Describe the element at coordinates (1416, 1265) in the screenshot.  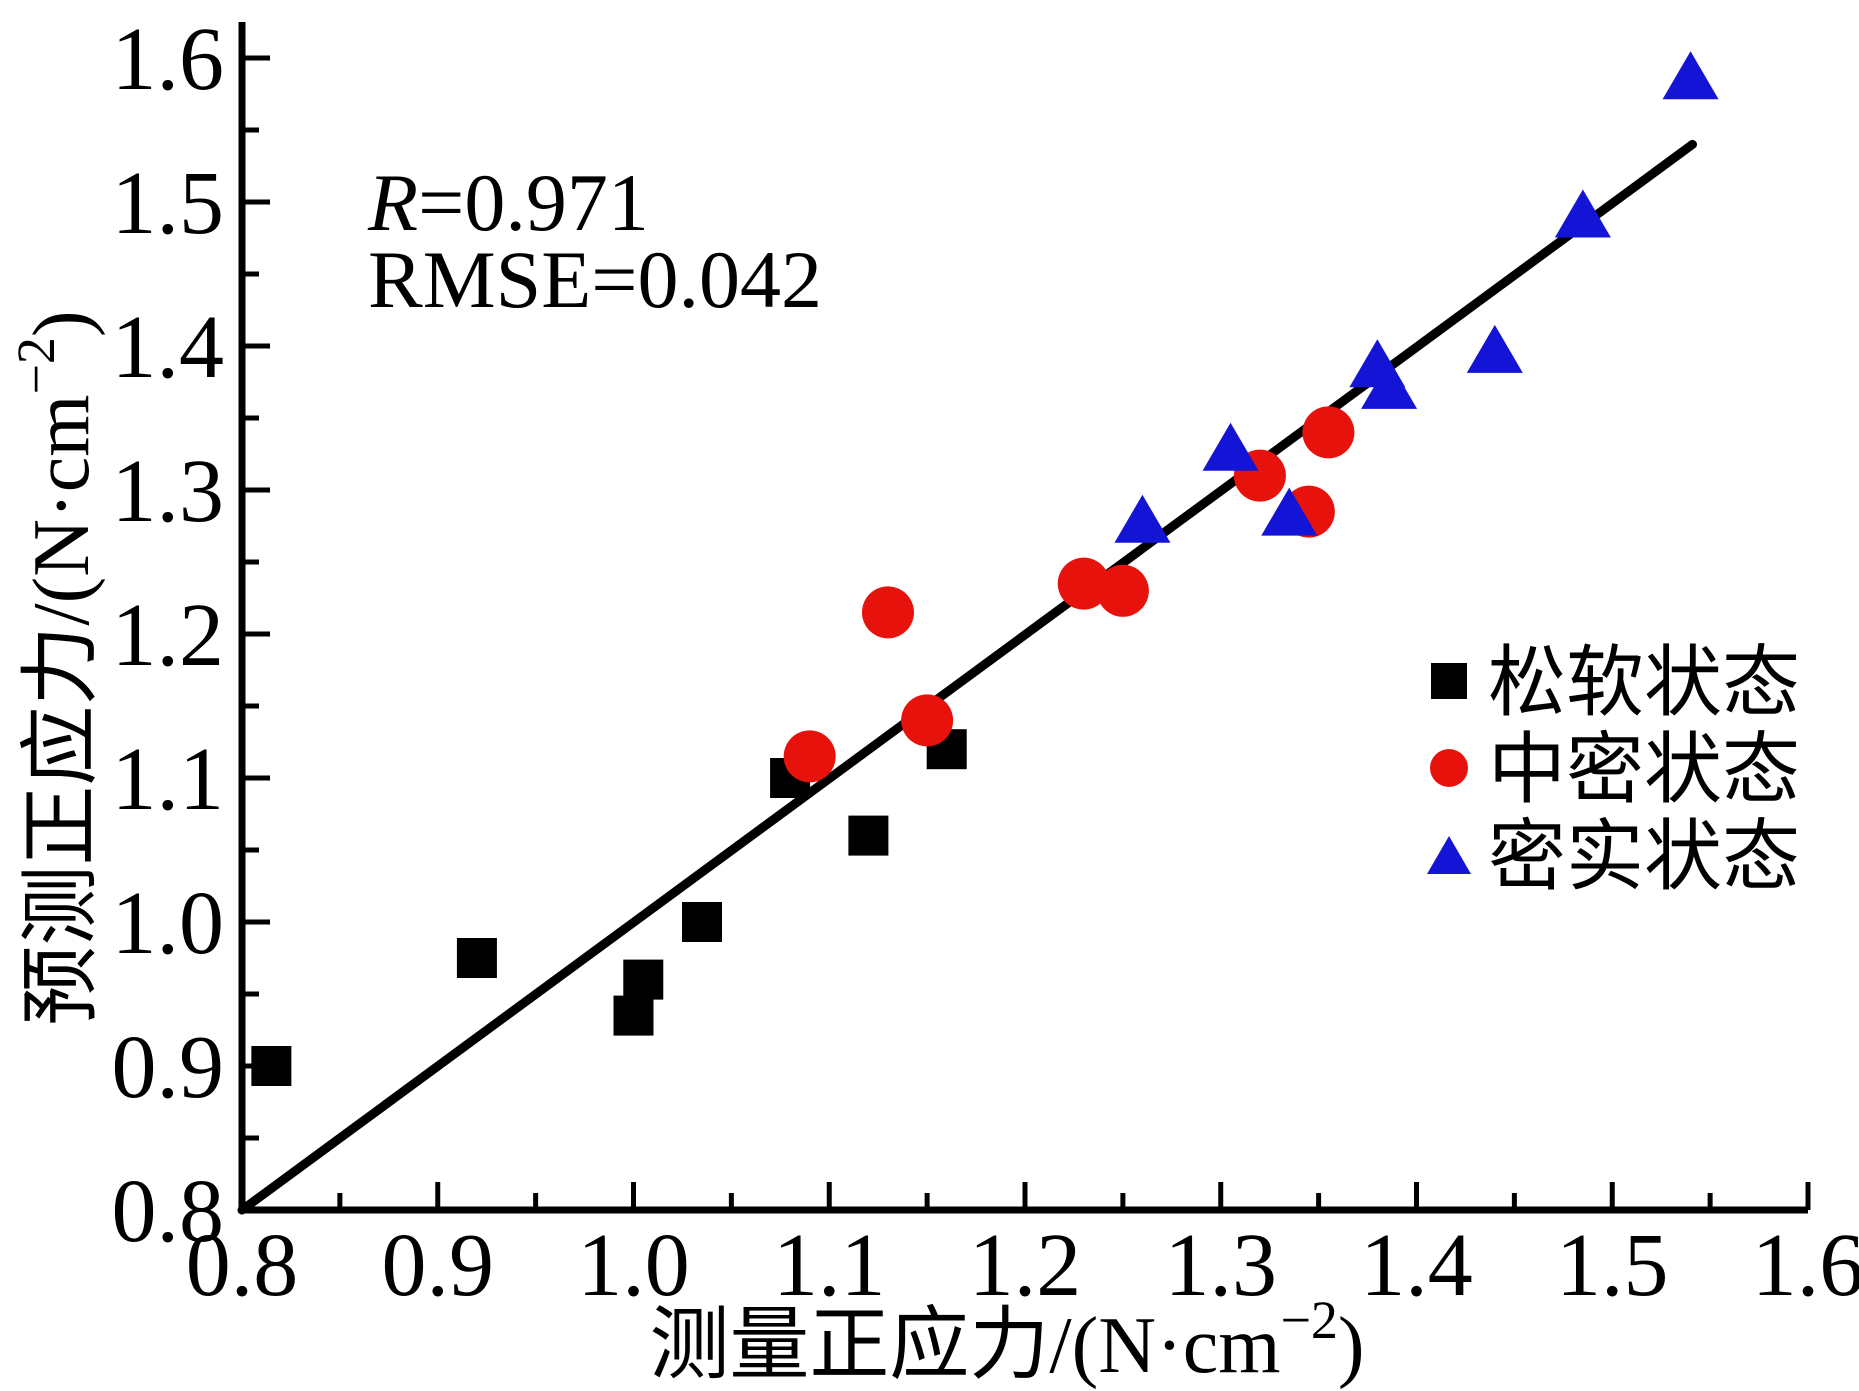
I see `x-tick-label: 1.4` at that location.